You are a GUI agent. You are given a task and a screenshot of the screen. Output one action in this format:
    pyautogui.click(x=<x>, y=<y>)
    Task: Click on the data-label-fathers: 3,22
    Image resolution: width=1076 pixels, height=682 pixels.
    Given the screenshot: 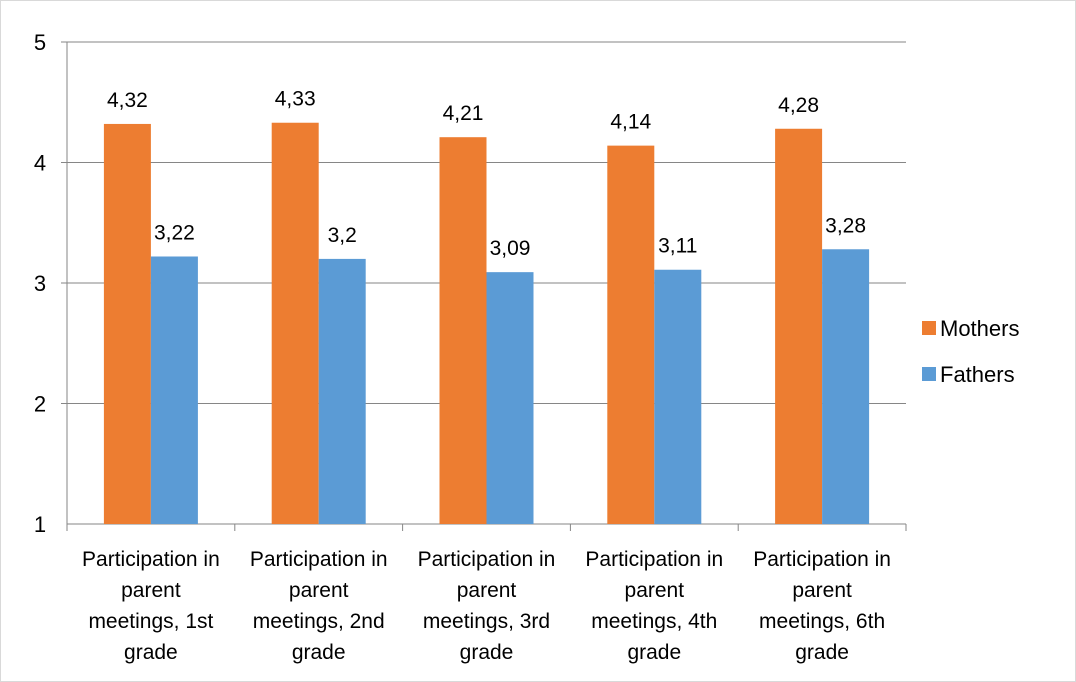 What is the action you would take?
    pyautogui.click(x=174, y=232)
    